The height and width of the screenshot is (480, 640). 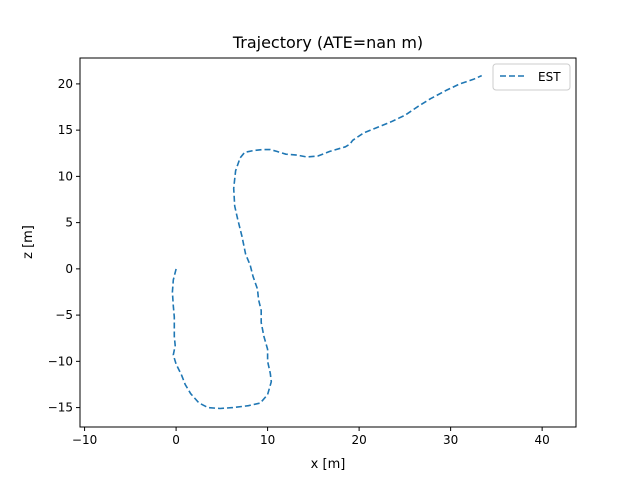 What do you see at coordinates (65, 130) in the screenshot?
I see `y-tick-label: 15` at bounding box center [65, 130].